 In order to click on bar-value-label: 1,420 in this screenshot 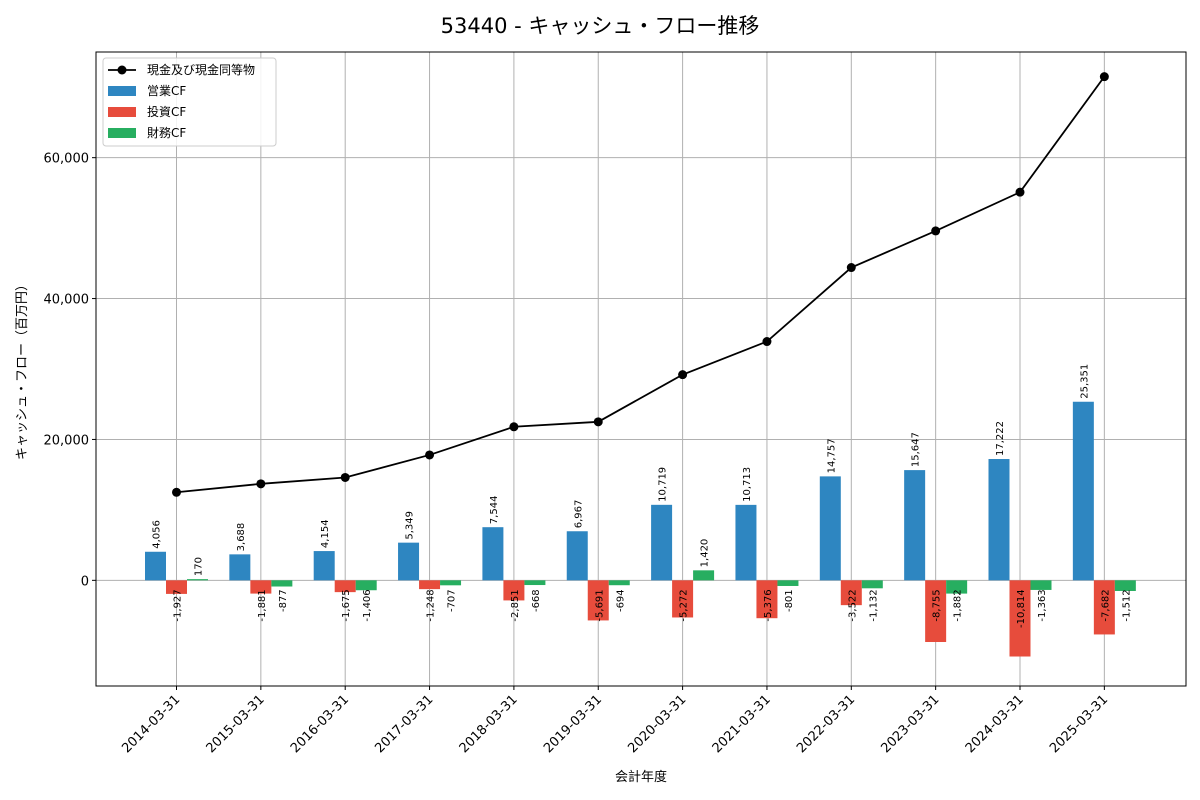, I will do `click(705, 553)`.